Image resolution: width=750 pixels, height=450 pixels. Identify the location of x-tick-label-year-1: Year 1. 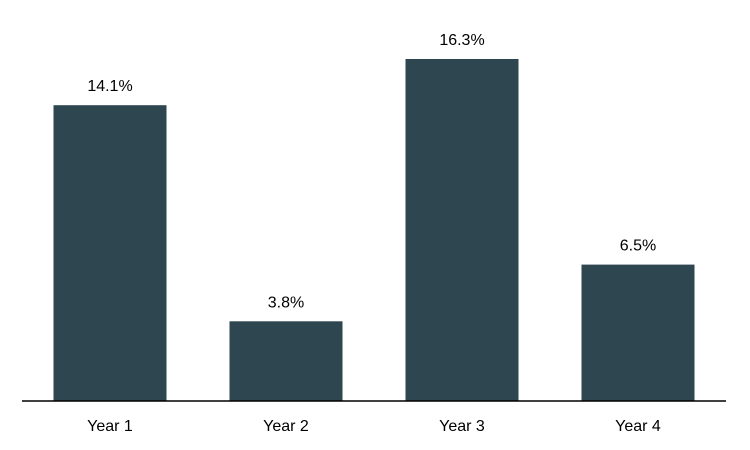
(110, 426).